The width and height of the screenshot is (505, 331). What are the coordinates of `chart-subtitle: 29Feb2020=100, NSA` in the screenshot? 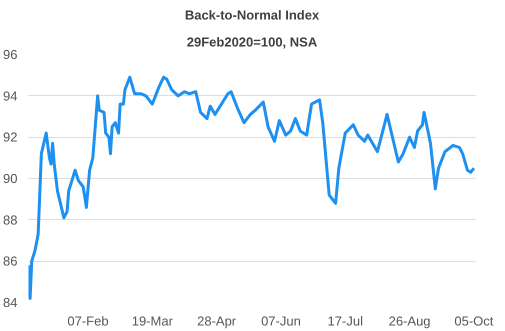 It's located at (252, 42).